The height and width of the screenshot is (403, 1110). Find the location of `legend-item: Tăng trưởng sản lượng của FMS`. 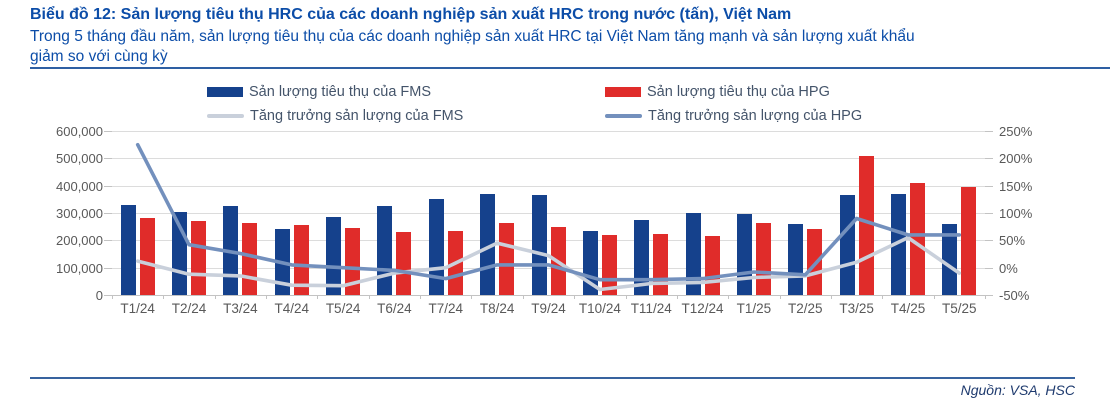

legend-item: Tăng trưởng sản lượng của FMS is located at coordinates (335, 116).